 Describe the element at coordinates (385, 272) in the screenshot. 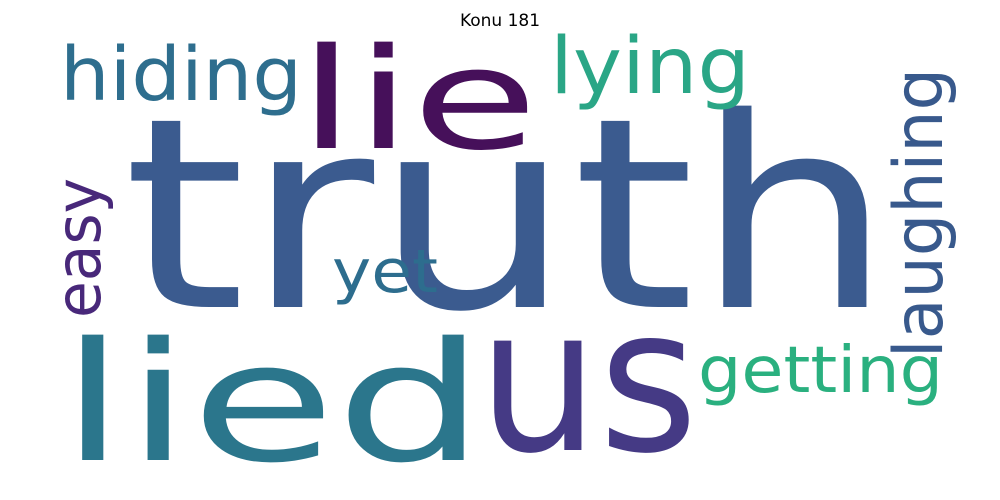

I see `word-yet: yet` at that location.